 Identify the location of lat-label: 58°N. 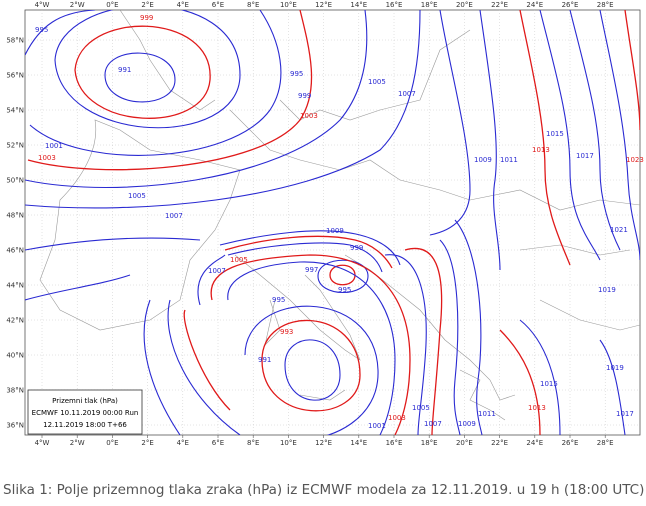
(15, 41).